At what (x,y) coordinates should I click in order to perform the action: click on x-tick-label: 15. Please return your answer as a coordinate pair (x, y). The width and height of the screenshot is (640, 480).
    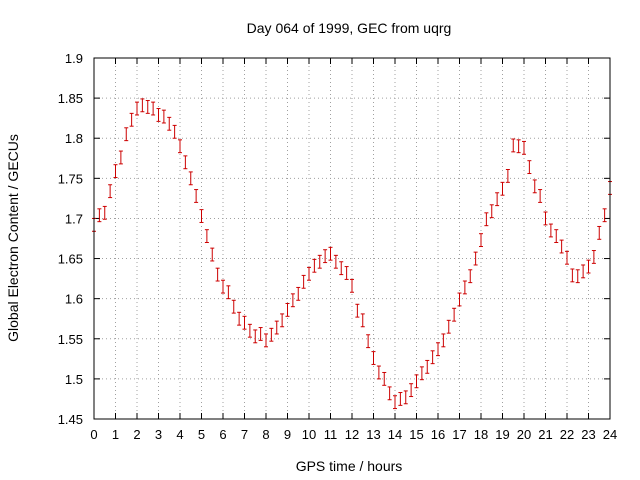
    Looking at the image, I should click on (416, 434).